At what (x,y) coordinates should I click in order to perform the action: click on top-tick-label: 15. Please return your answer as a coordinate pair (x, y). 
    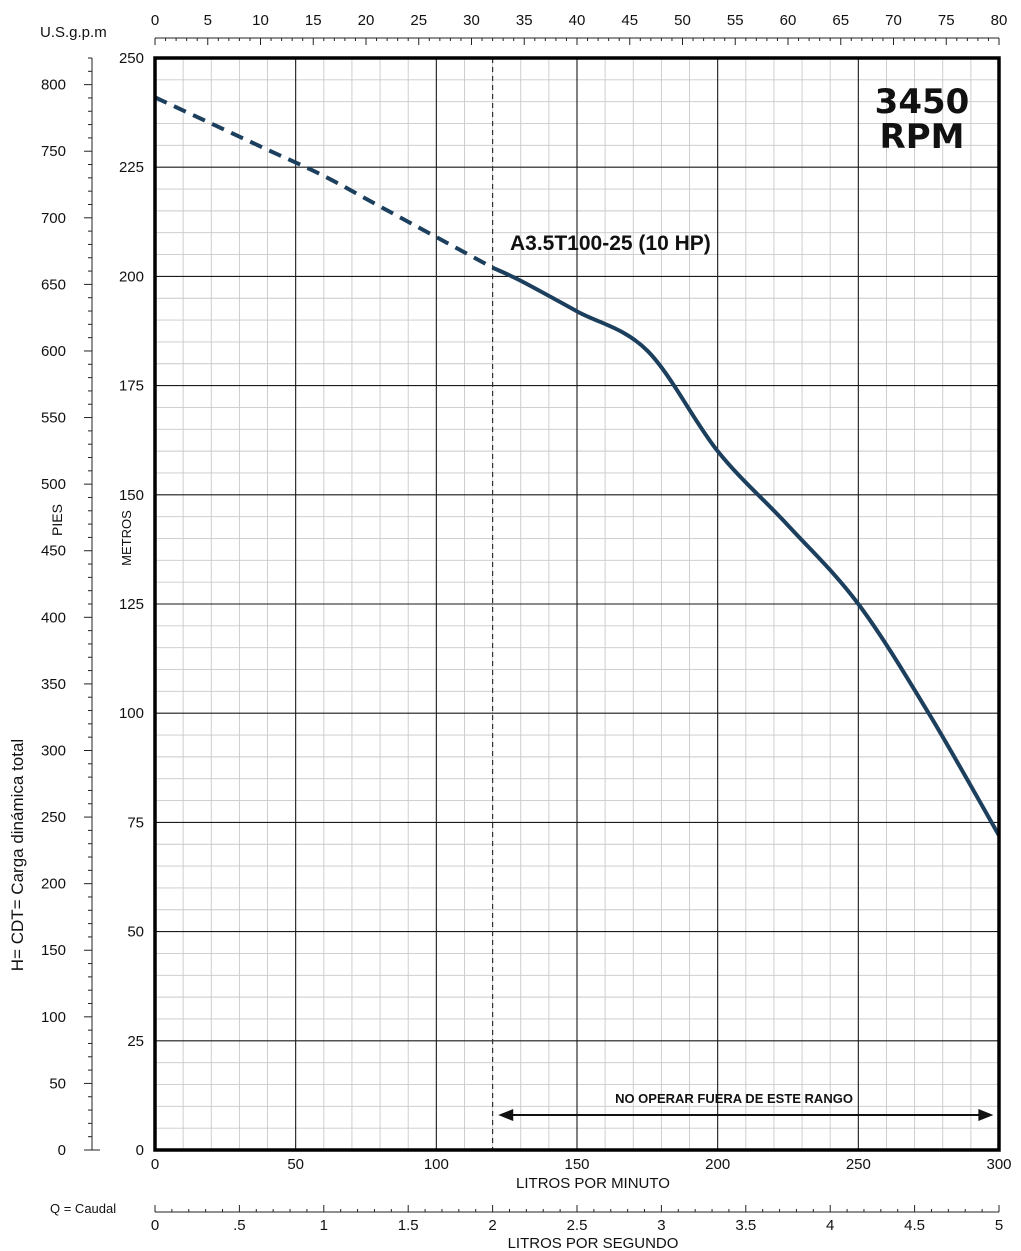
    Looking at the image, I should click on (313, 20).